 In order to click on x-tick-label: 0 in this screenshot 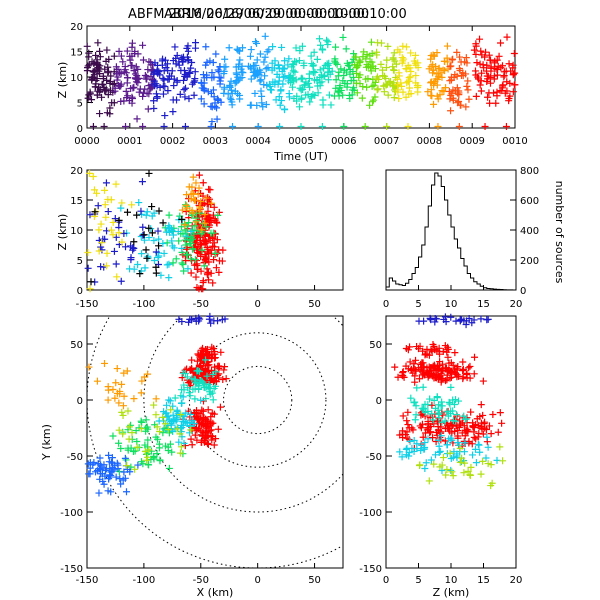, I will do `click(257, 304)`.